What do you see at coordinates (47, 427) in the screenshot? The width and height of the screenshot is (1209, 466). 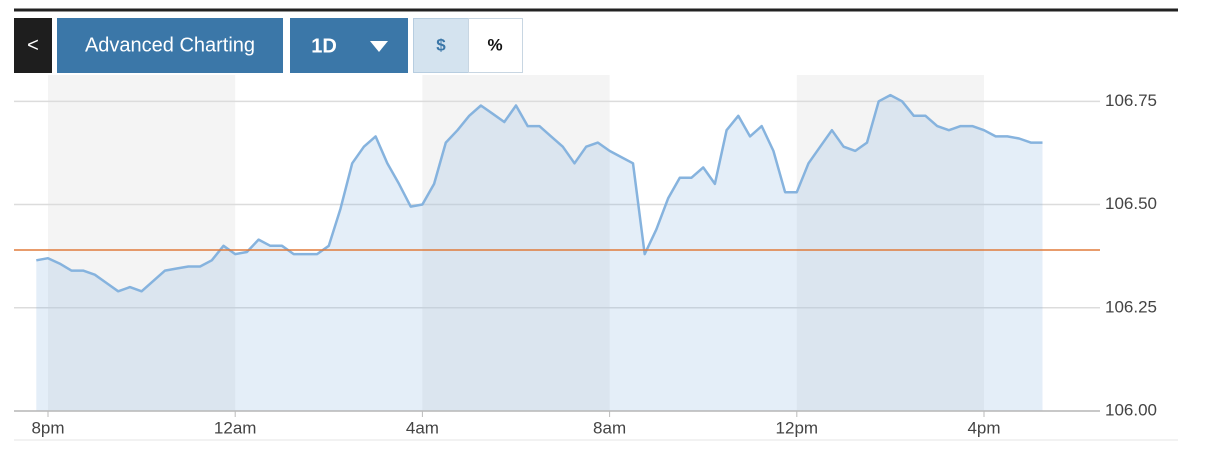 I see `x-tick-label: 8pm` at bounding box center [47, 427].